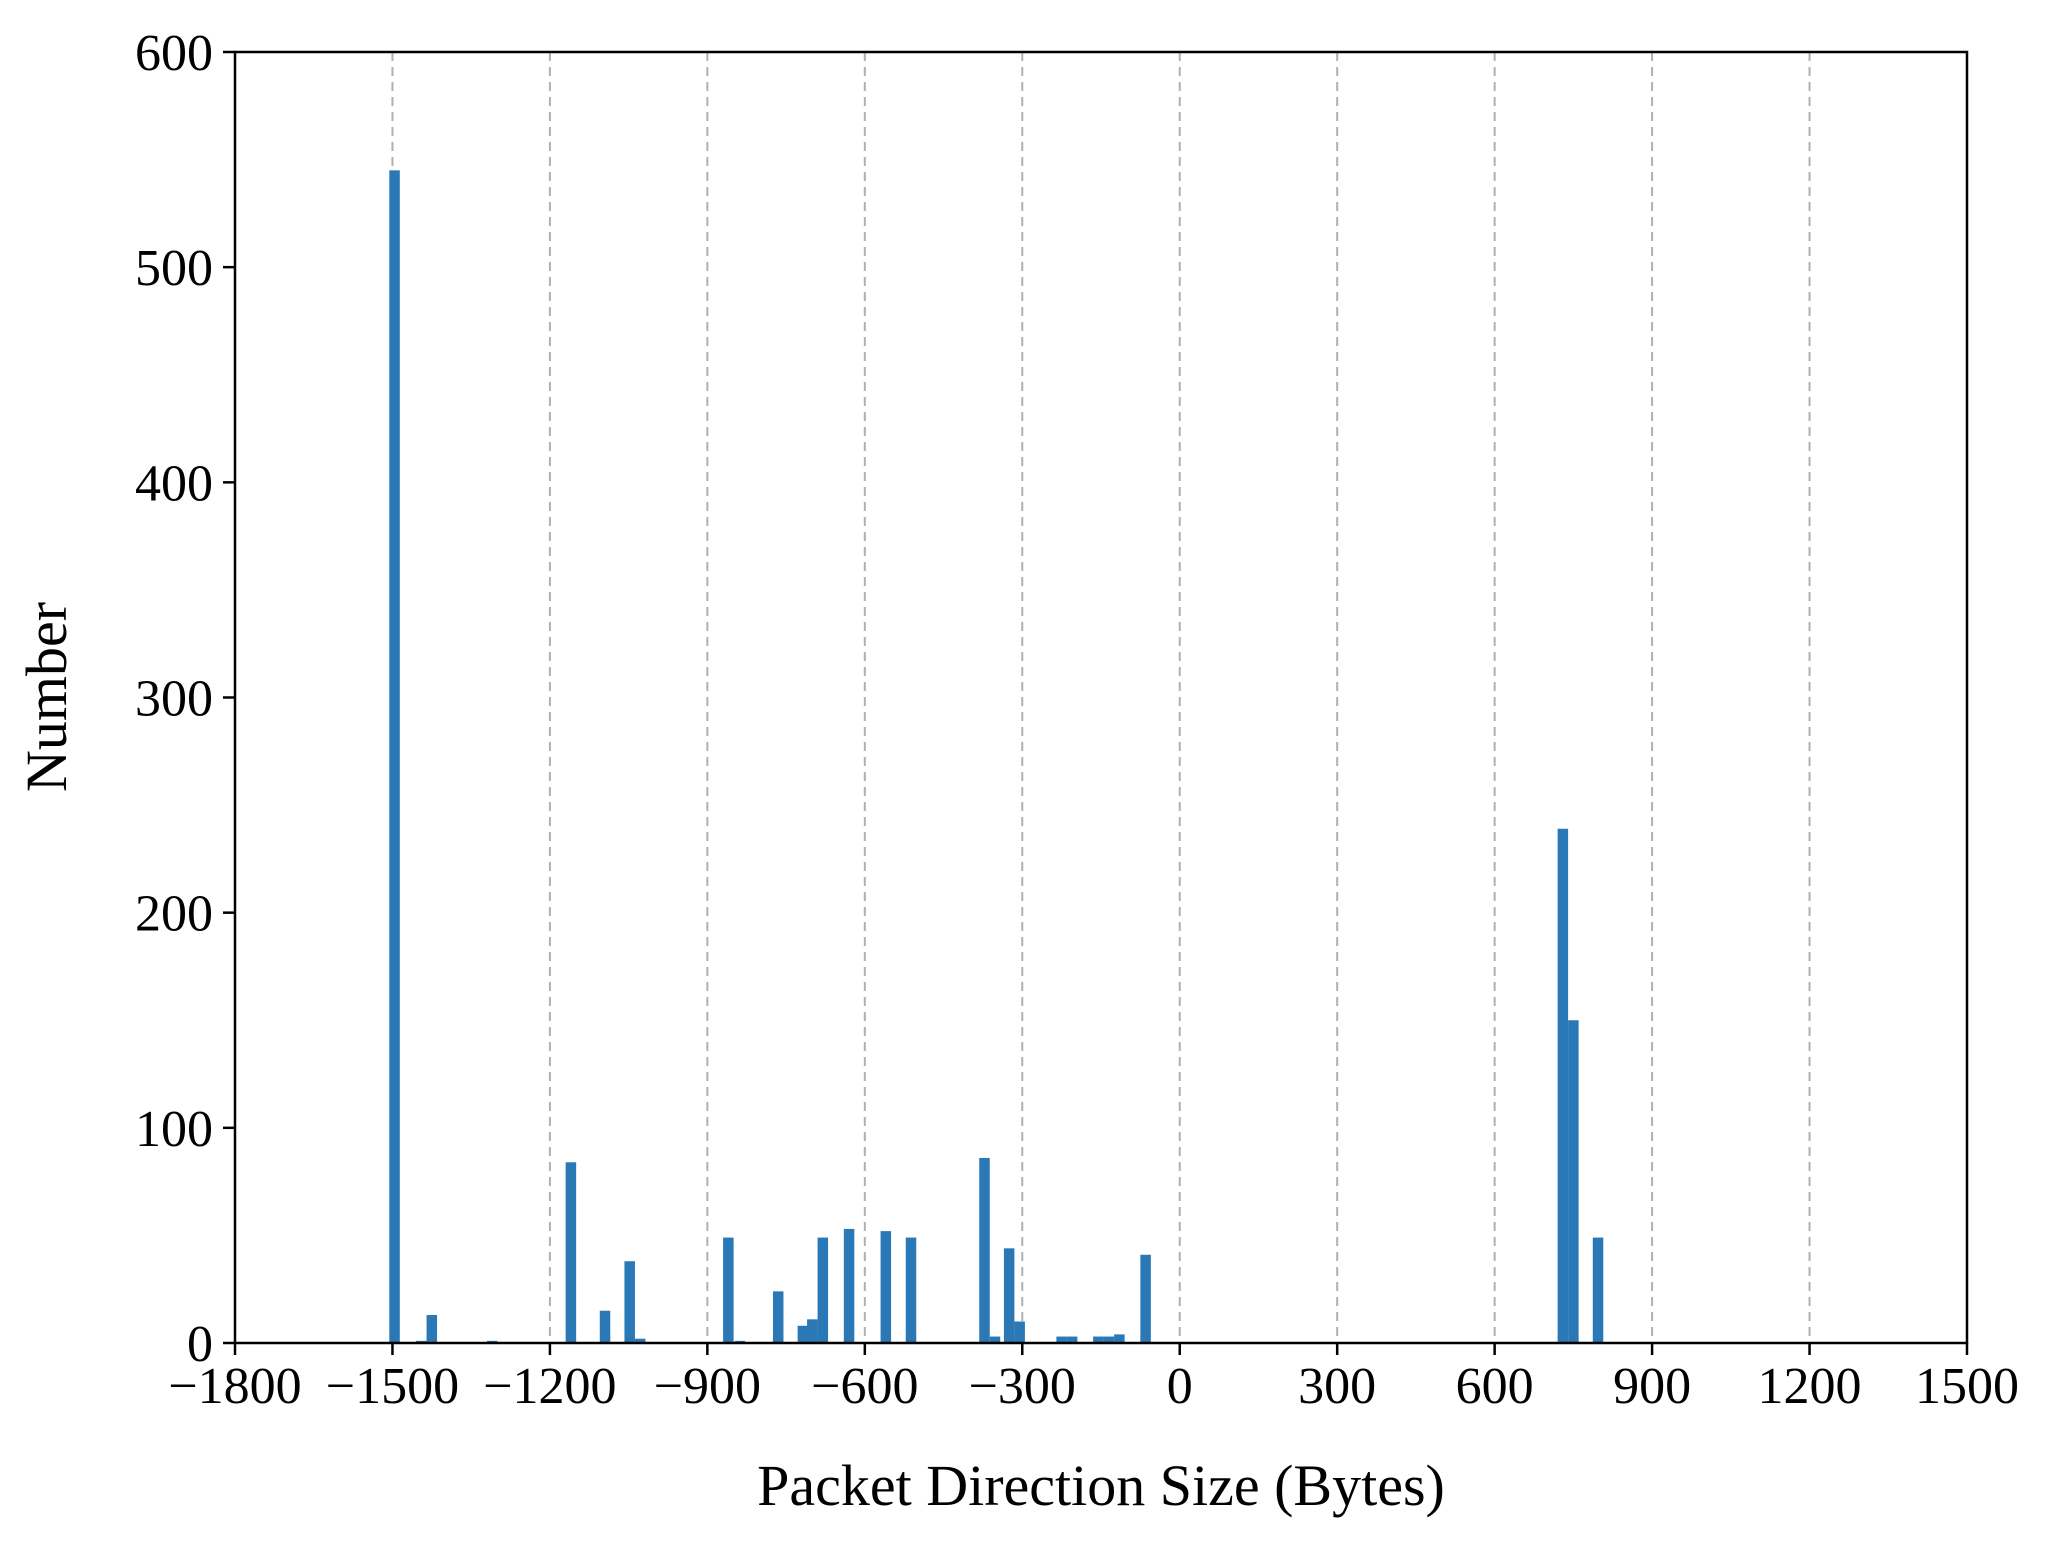 This screenshot has height=1556, width=2046. What do you see at coordinates (174, 914) in the screenshot?
I see `y-tick-label: 200` at bounding box center [174, 914].